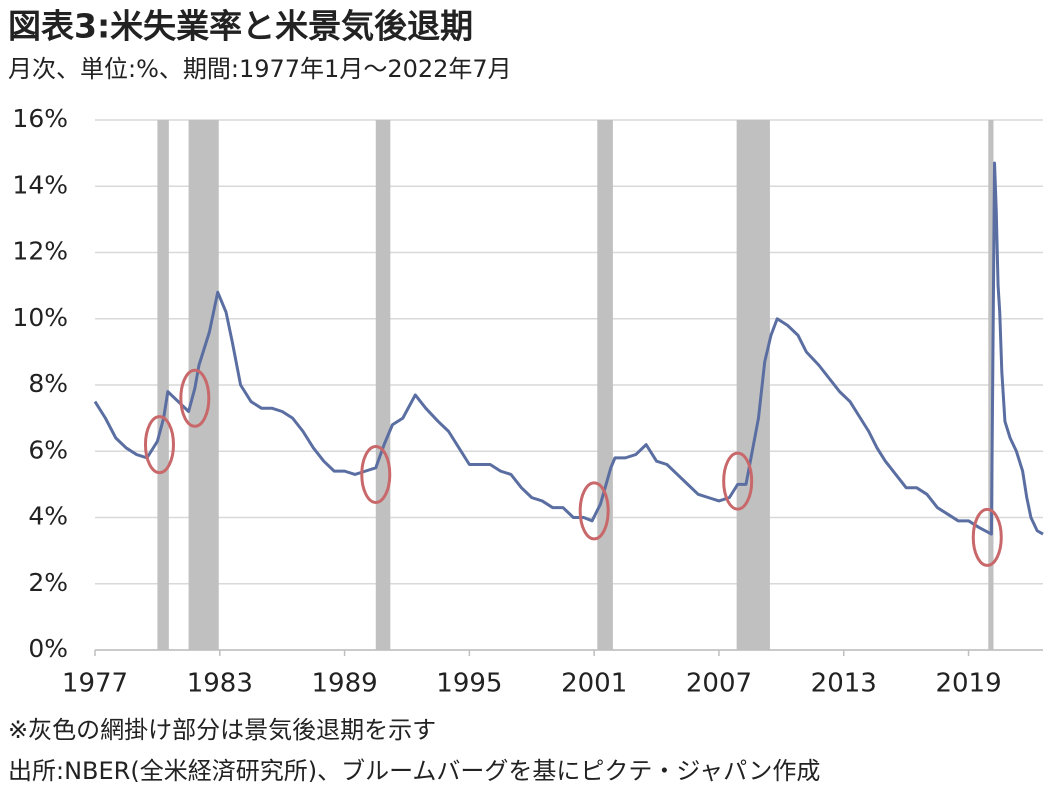 This screenshot has height=798, width=1059. Describe the element at coordinates (220, 684) in the screenshot. I see `x-tick-label: 1983` at that location.